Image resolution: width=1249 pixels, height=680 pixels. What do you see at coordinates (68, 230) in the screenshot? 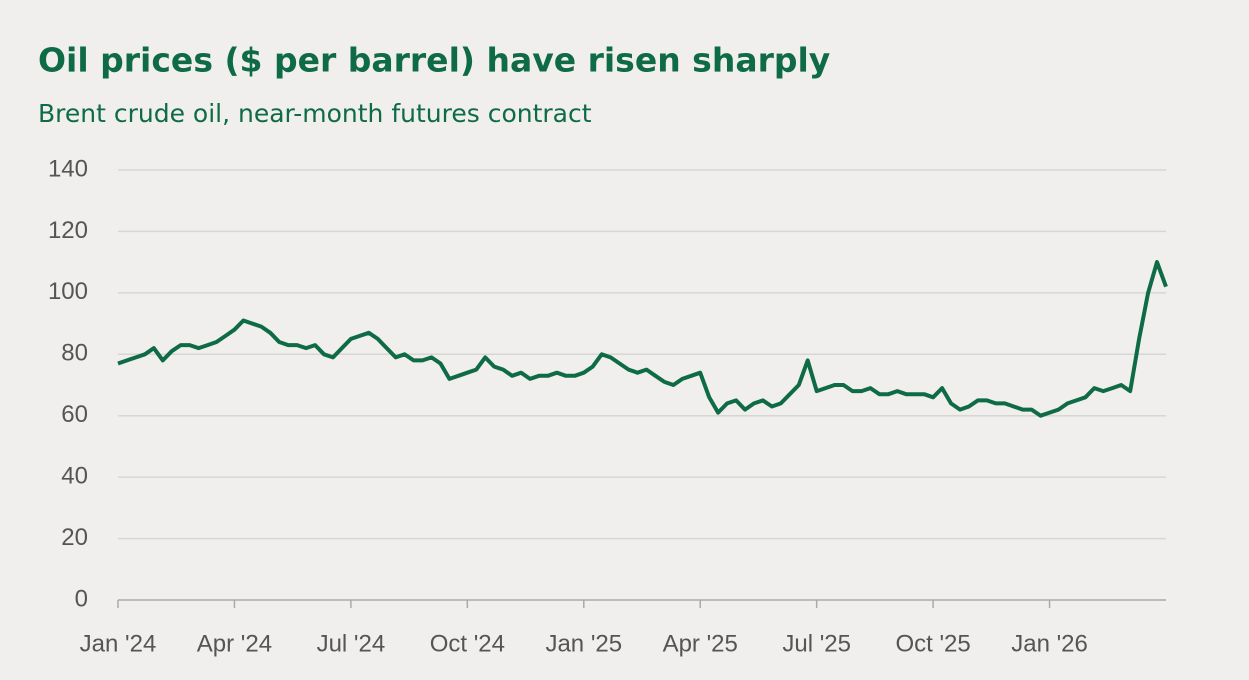
I see `y-tick-label: 120` at bounding box center [68, 230].